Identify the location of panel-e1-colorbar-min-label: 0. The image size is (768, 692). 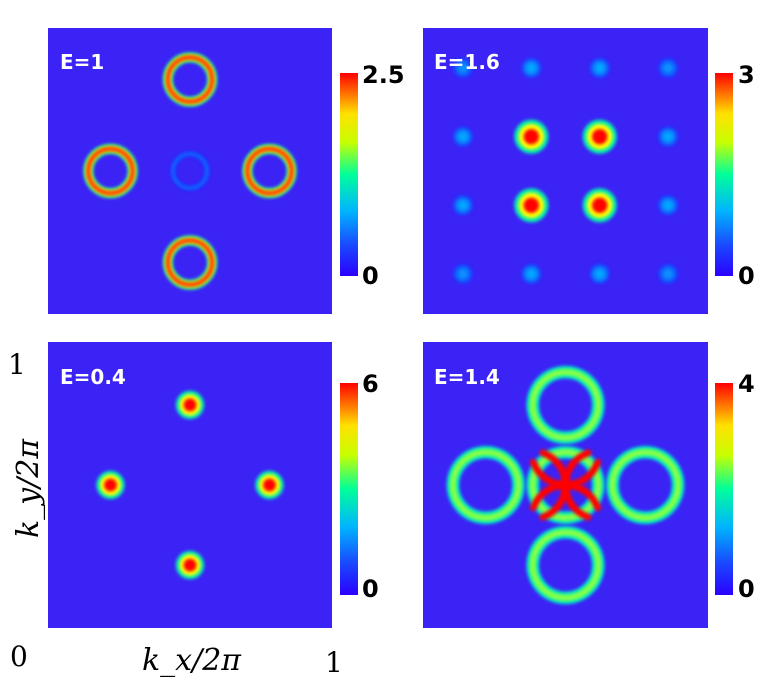
(370, 276).